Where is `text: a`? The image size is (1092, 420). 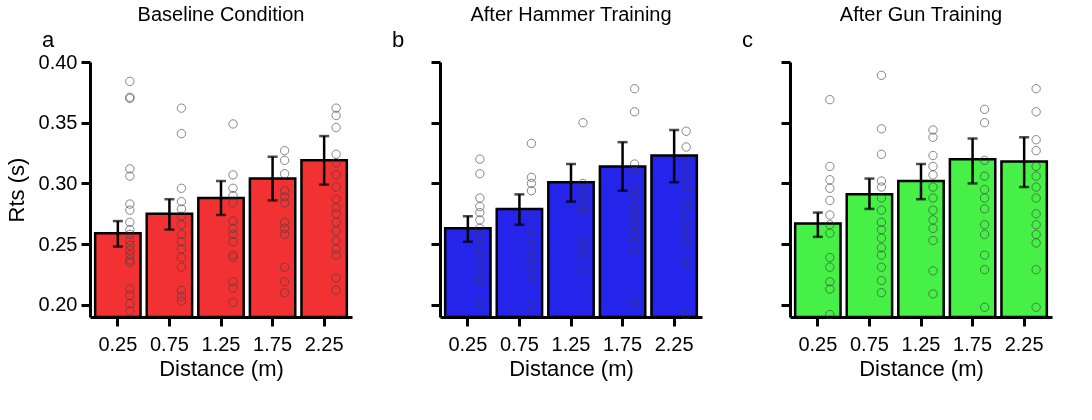
text: a is located at coordinates (48, 39).